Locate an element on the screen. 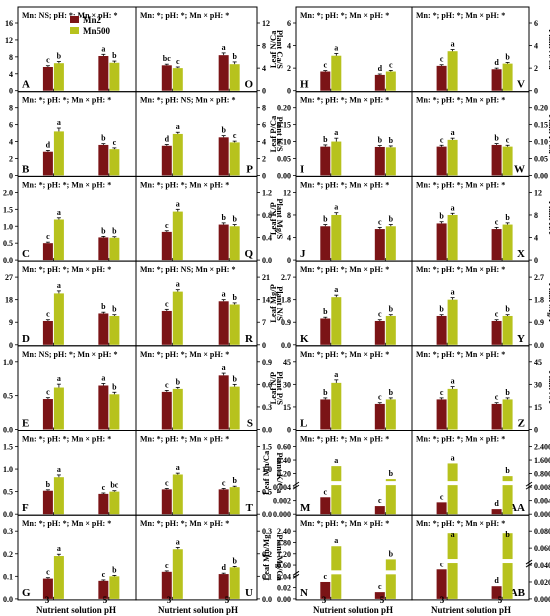 The width and height of the screenshot is (550, 616). y-tick-label: 1.80 is located at coordinates (284, 542).